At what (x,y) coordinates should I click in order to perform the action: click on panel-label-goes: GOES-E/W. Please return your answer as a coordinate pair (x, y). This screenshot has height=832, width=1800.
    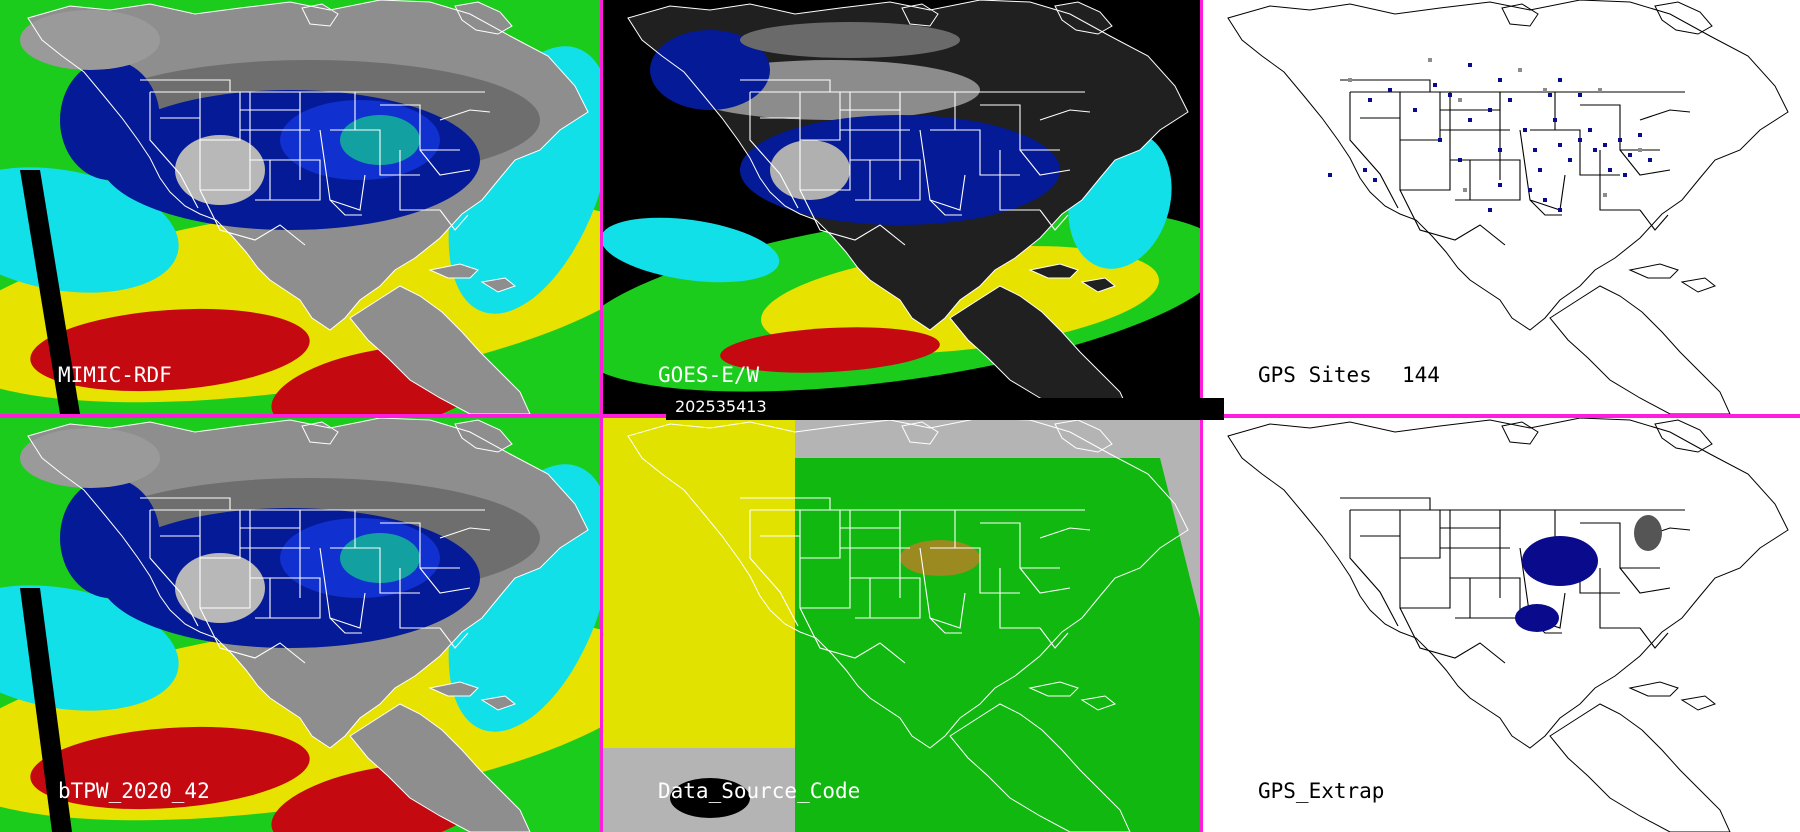
    Looking at the image, I should click on (709, 375).